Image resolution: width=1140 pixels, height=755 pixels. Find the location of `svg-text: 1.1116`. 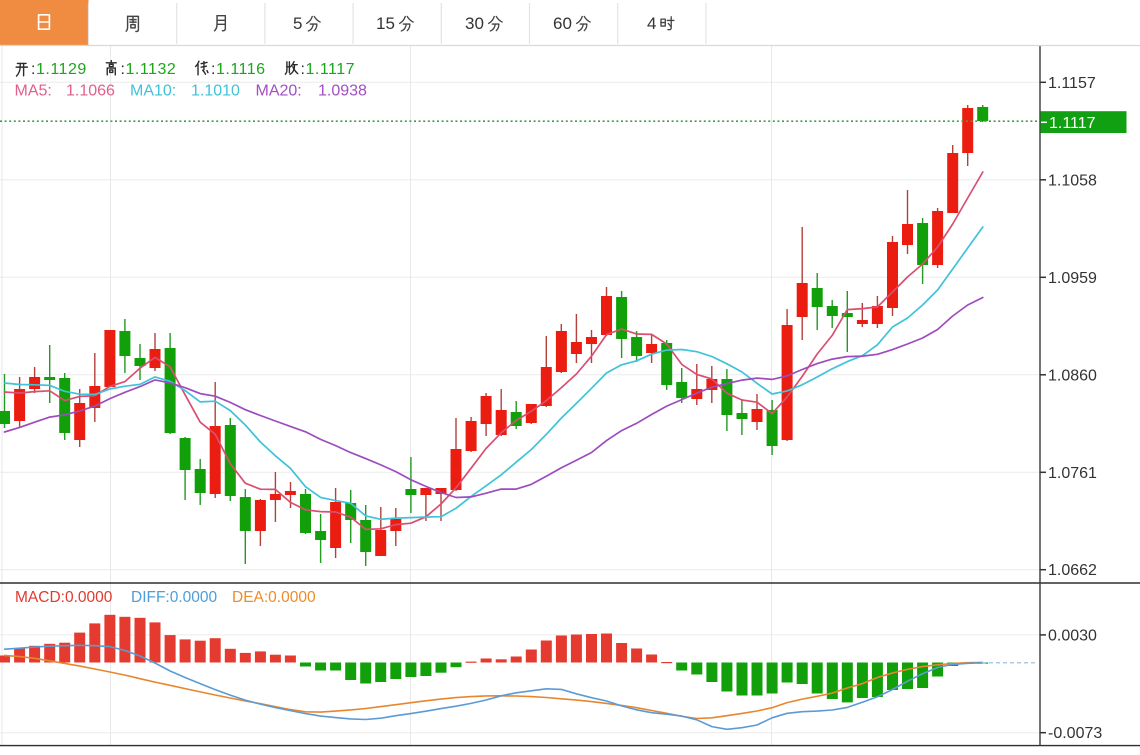

svg-text: 1.1116 is located at coordinates (241, 69).